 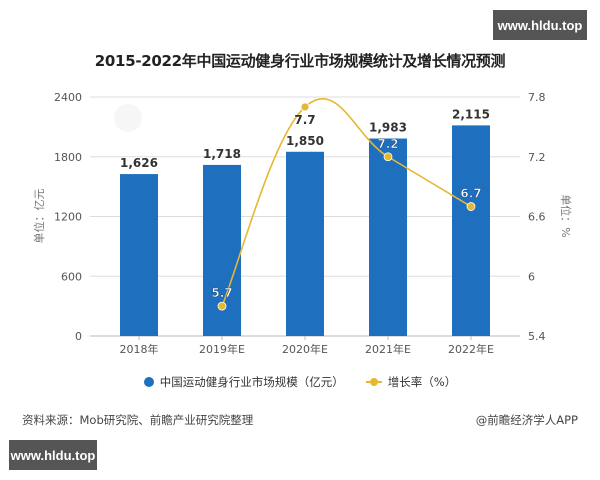 What do you see at coordinates (470, 194) in the screenshot?
I see `svg-text: 6.7` at bounding box center [470, 194].